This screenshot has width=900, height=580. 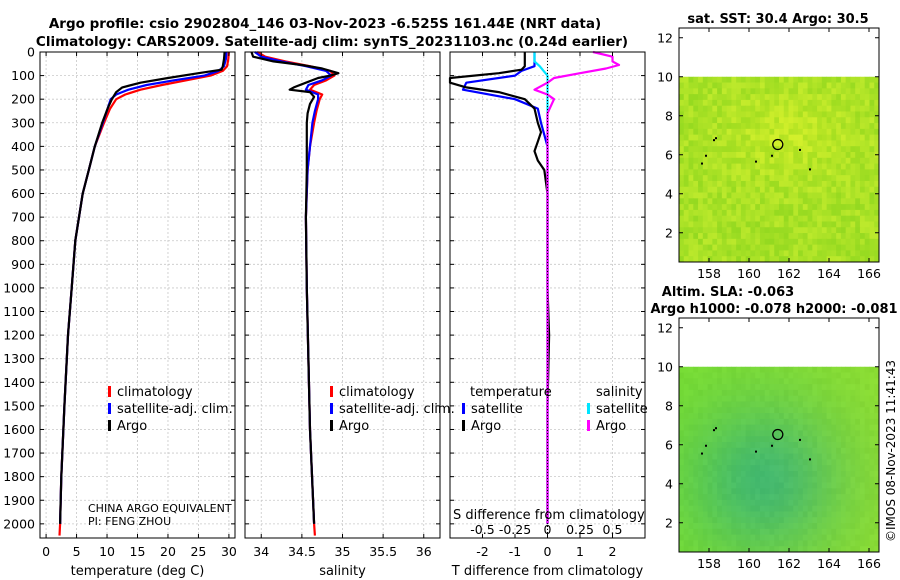 What do you see at coordinates (77, 551) in the screenshot?
I see `x-tick-label: 5` at bounding box center [77, 551].